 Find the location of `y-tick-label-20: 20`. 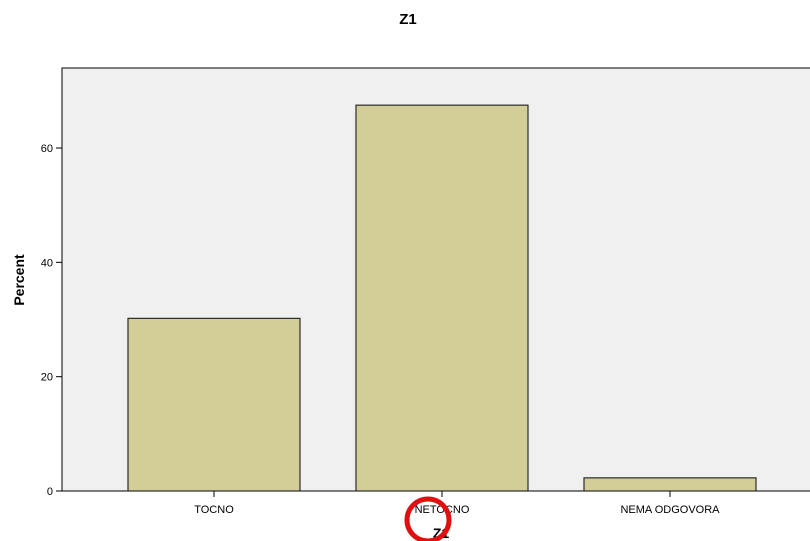

y-tick-label-20: 20 is located at coordinates (47, 378).